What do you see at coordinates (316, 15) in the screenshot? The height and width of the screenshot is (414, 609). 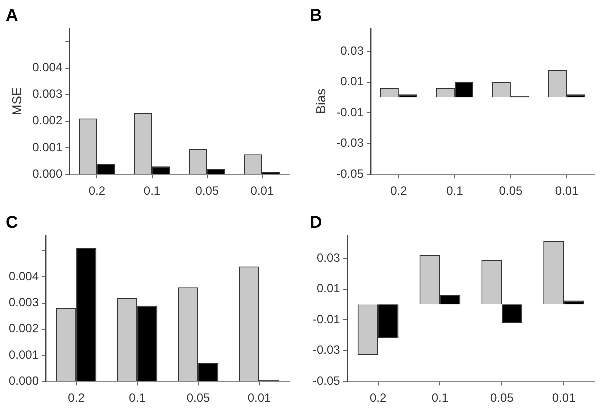 I see `chart-title: B` at bounding box center [316, 15].